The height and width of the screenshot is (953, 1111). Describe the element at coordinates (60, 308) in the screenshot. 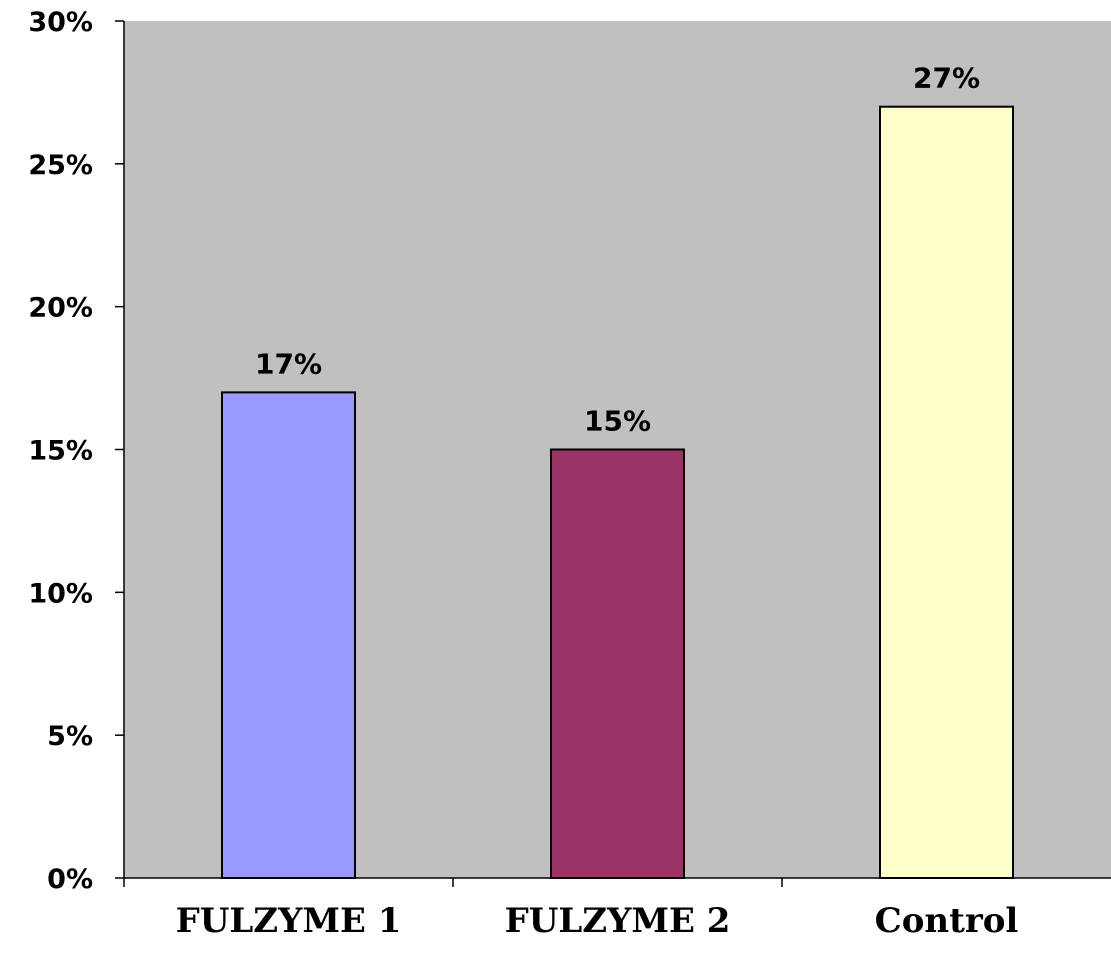

I see `y-tick-label-4: 20%` at that location.